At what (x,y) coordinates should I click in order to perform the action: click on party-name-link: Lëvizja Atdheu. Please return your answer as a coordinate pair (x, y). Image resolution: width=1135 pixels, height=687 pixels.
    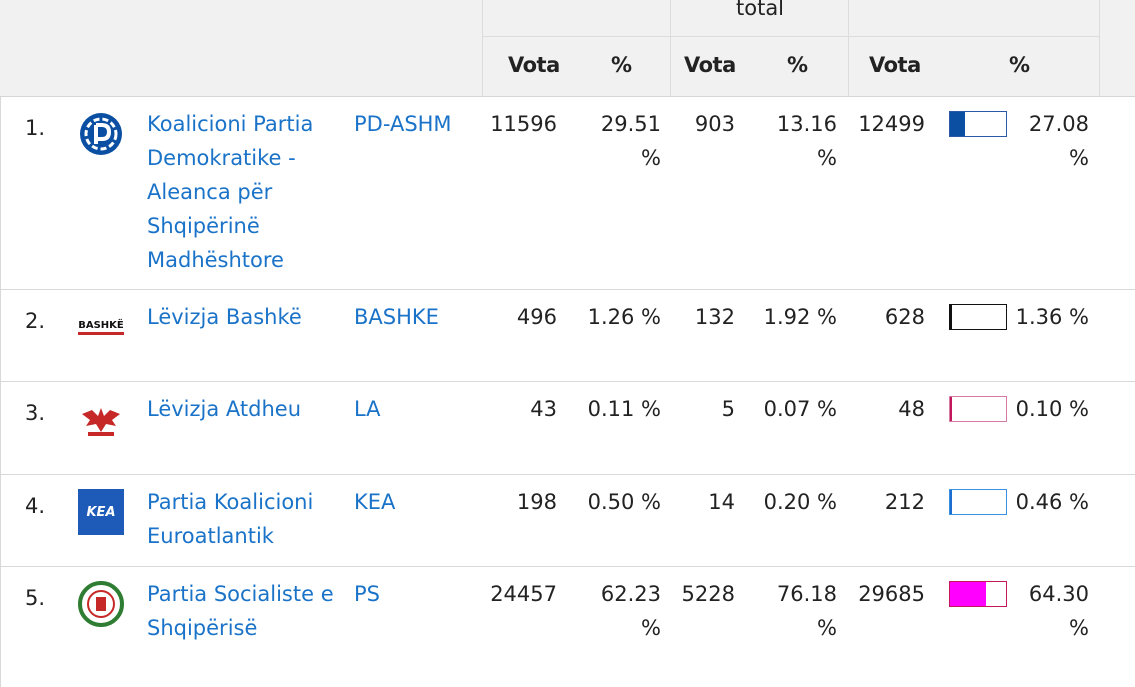
    Looking at the image, I should click on (224, 409).